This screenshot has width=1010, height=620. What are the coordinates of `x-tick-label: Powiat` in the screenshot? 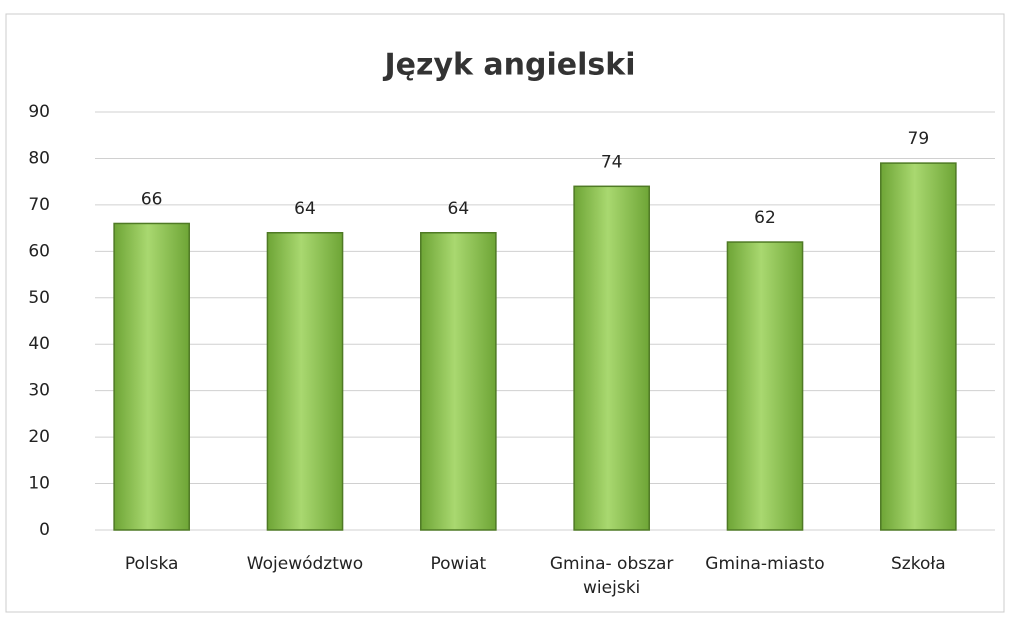 It's located at (458, 564).